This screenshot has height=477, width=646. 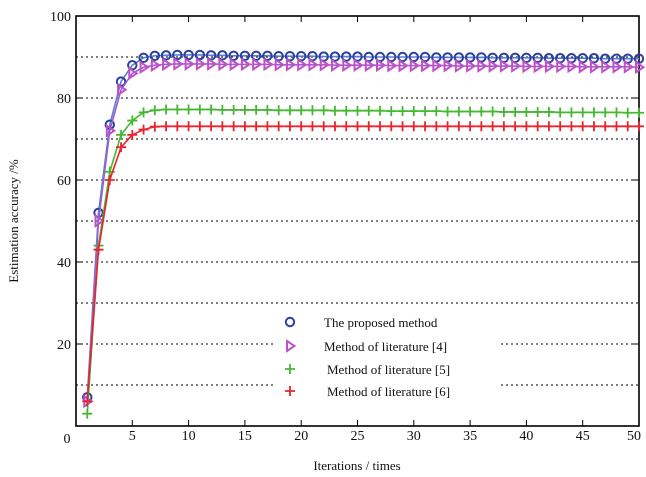 What do you see at coordinates (13, 221) in the screenshot?
I see `y-axis-label: Estimation accuracy /%` at bounding box center [13, 221].